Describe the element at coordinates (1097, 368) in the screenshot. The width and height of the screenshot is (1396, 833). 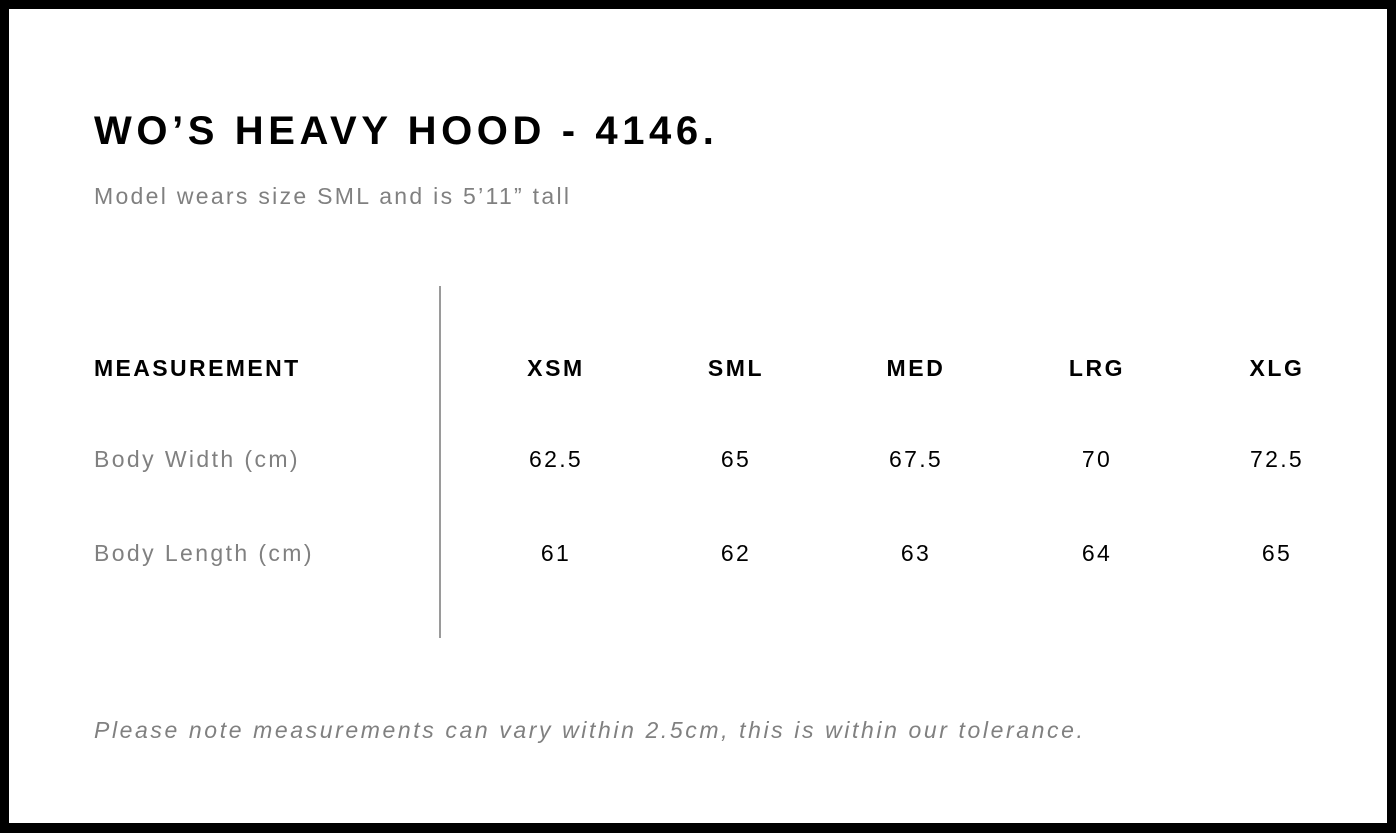
I see `size-header-lrg: LRG` at that location.